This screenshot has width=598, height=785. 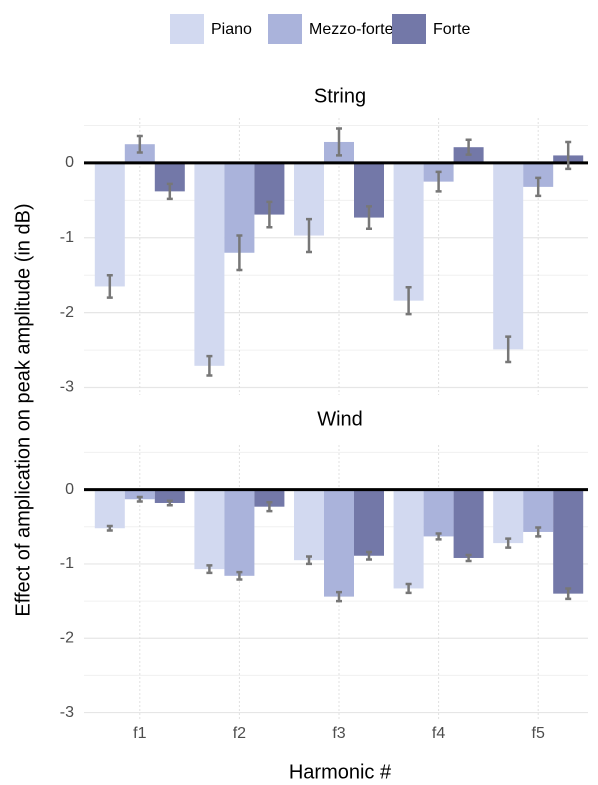 What do you see at coordinates (340, 772) in the screenshot?
I see `x-axis-label: Harmonic #` at bounding box center [340, 772].